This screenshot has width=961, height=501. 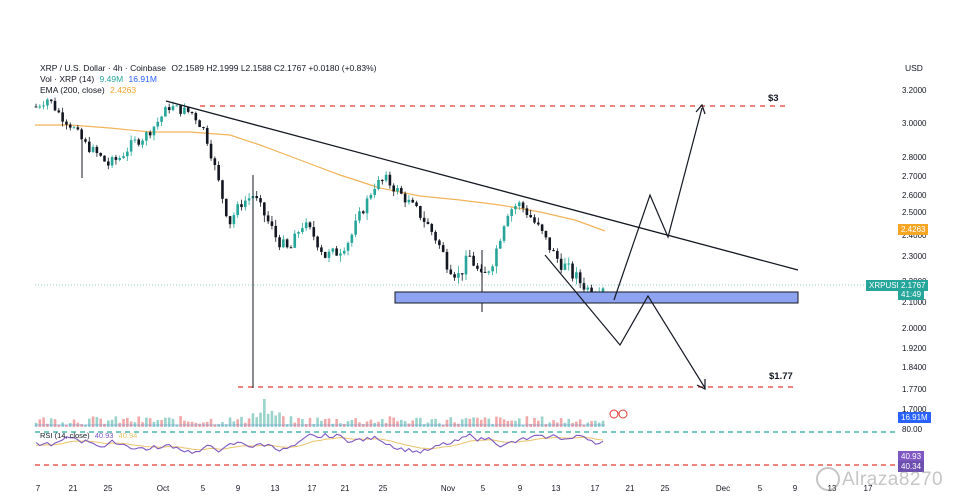 What do you see at coordinates (319, 443) in the screenshot?
I see `rsi-line` at bounding box center [319, 443].